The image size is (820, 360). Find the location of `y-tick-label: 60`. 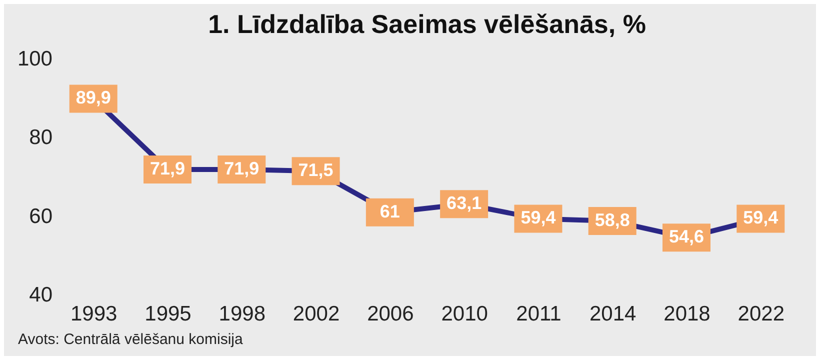

y-tick-label: 60 is located at coordinates (40, 216).